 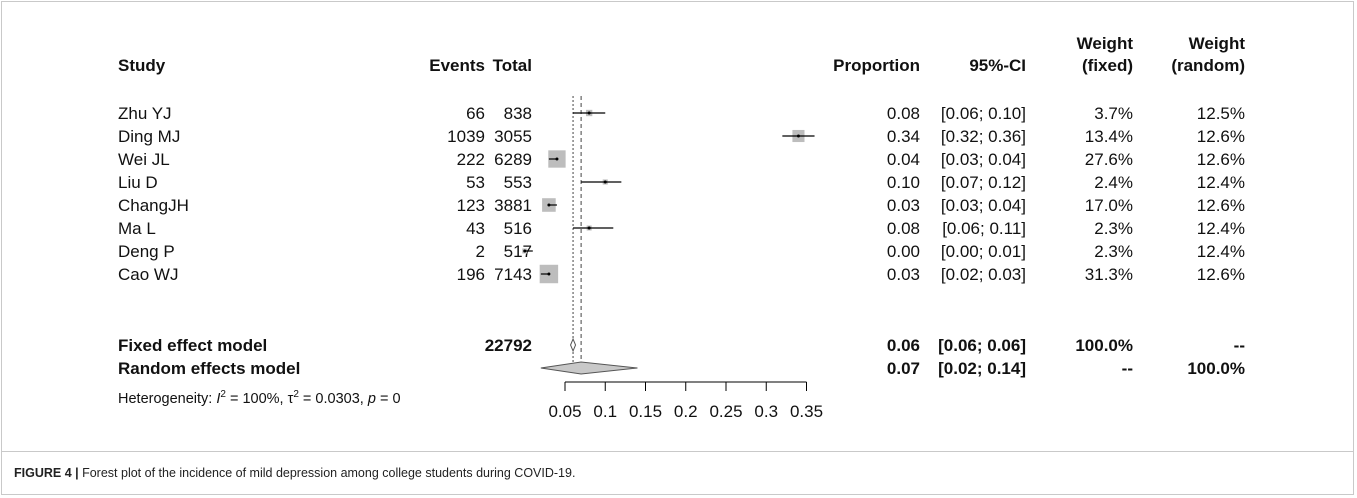 I want to click on fixed-model-total: 22792, so click(x=508, y=345).